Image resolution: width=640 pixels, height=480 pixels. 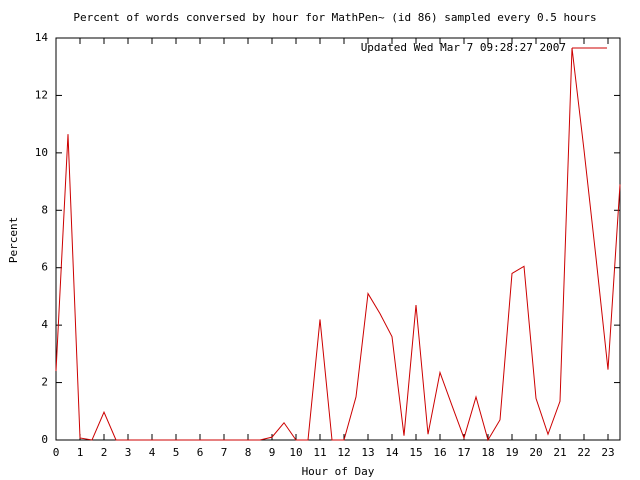 What do you see at coordinates (463, 47) in the screenshot?
I see `legend-label: Updated Wed Mar 7 09:28:27 2007` at bounding box center [463, 47].